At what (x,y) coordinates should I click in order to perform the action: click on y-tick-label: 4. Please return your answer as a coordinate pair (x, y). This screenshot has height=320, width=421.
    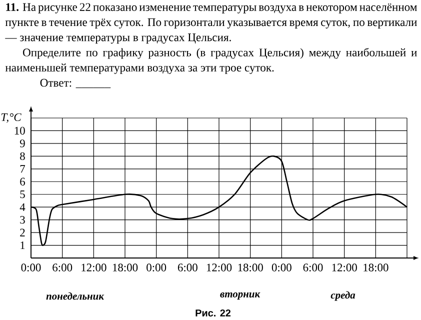
    Looking at the image, I should click on (23, 207).